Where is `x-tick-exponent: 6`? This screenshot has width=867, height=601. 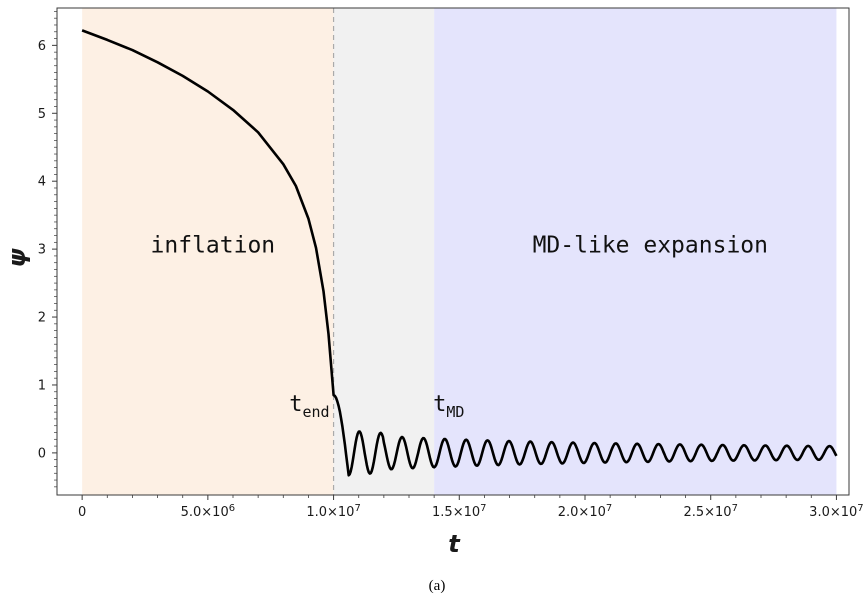 x-tick-exponent: 6 is located at coordinates (232, 508).